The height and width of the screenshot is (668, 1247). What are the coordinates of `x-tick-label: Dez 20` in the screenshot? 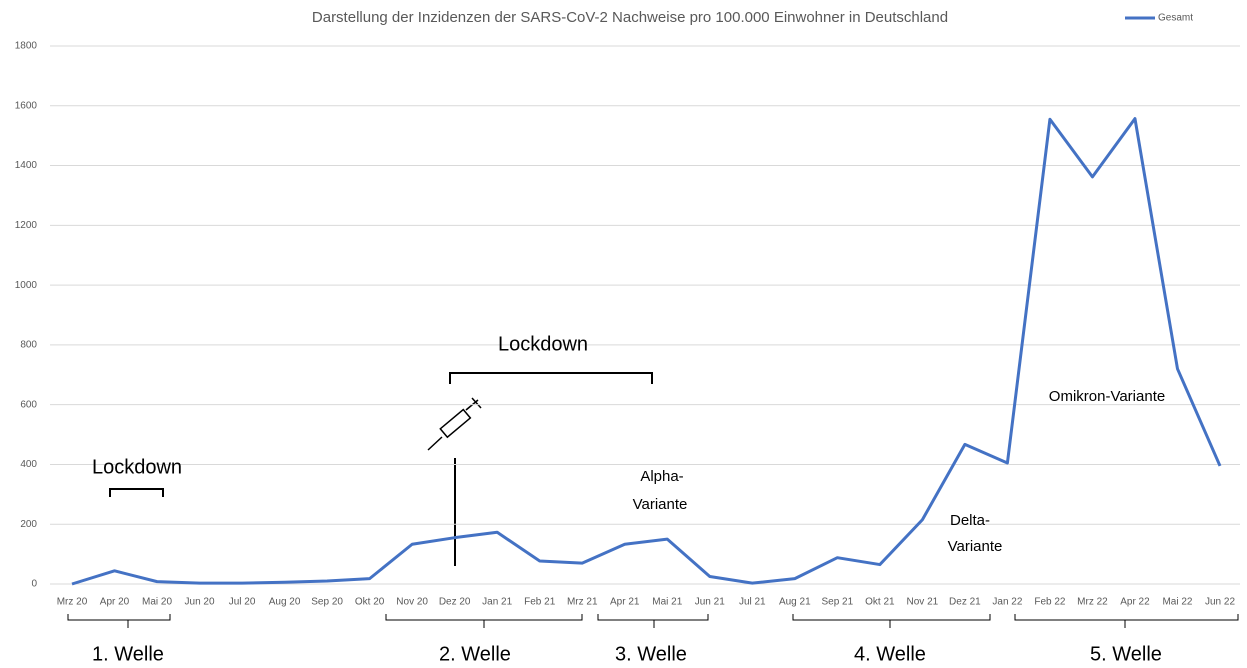 It's located at (455, 602).